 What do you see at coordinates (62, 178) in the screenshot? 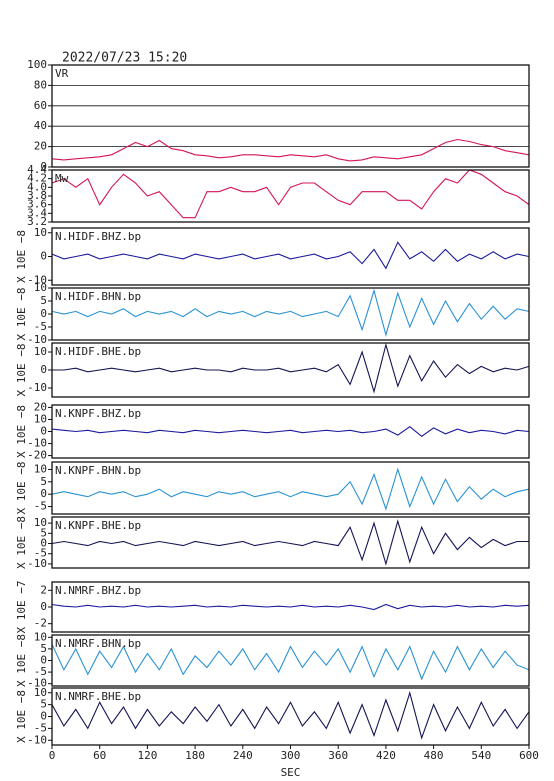
I see `panel-label: Mw` at bounding box center [62, 178].